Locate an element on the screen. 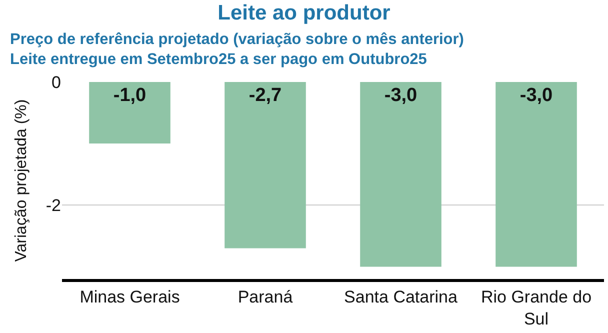 The image size is (608, 333). y-tick-label: 0 is located at coordinates (56, 82).